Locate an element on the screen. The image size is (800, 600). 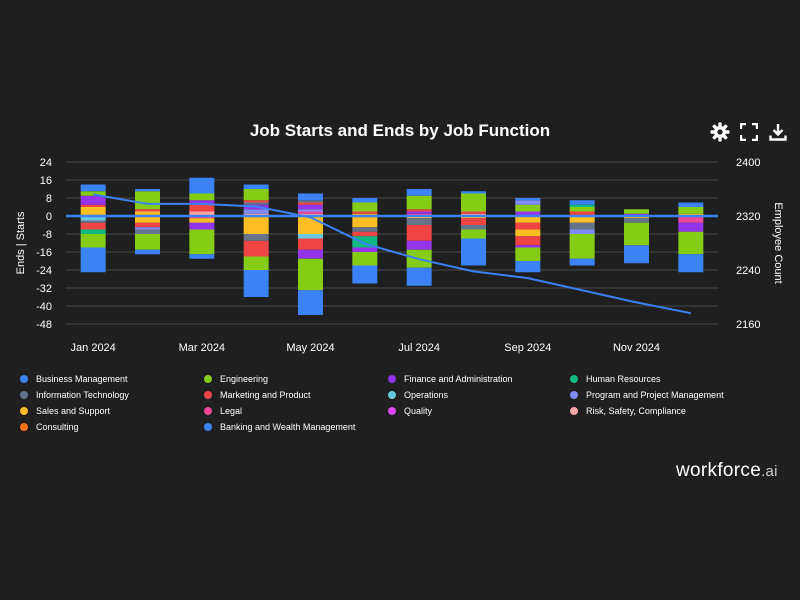
legend-label: Human Resources is located at coordinates (623, 379).